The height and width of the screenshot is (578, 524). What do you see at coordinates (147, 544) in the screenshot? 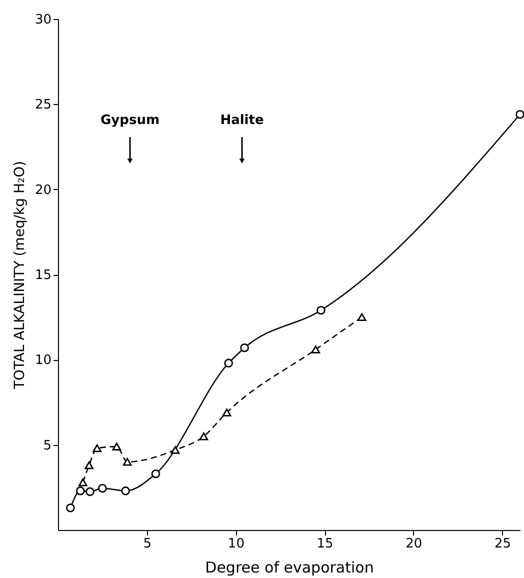
I see `x-tick-label: 5` at bounding box center [147, 544].